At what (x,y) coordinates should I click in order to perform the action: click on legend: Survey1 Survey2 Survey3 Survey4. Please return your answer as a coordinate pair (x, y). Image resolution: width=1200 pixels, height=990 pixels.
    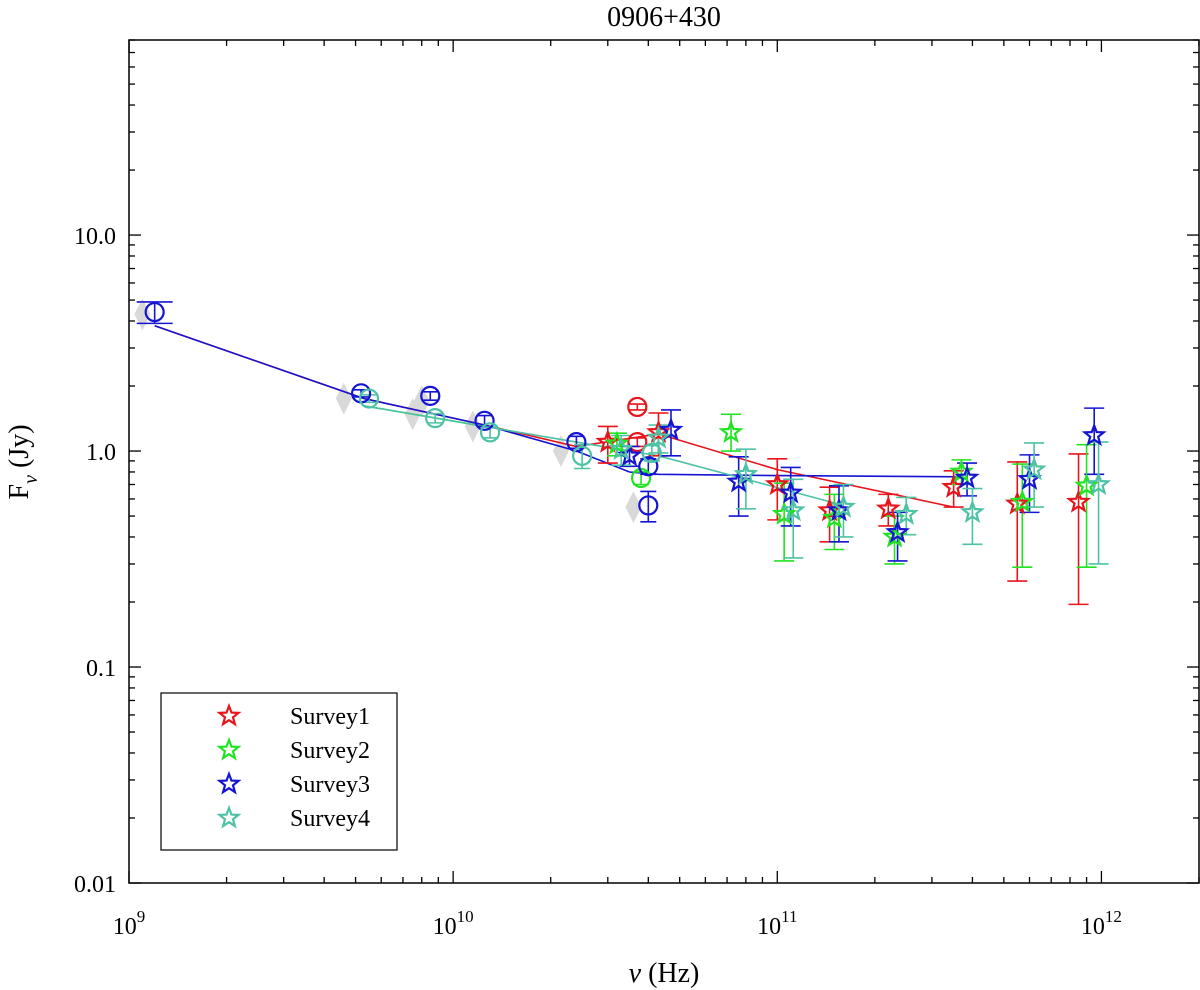
    Looking at the image, I should click on (279, 771).